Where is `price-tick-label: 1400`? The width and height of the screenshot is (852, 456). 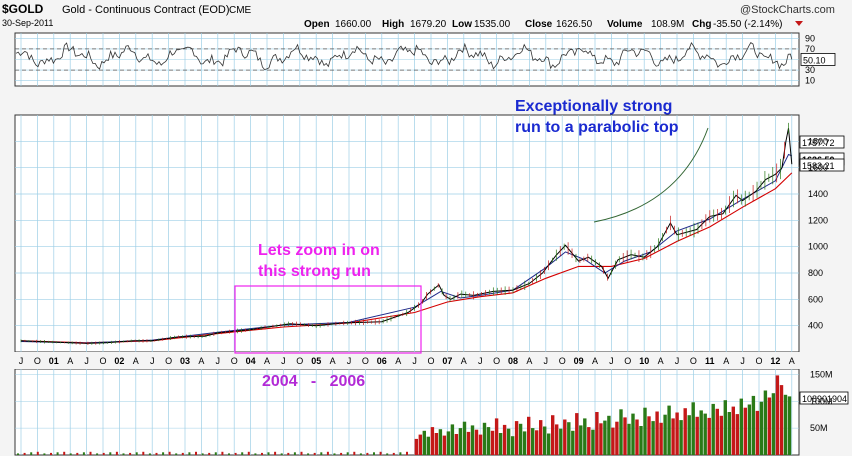 price-tick-label: 1400 is located at coordinates (818, 194).